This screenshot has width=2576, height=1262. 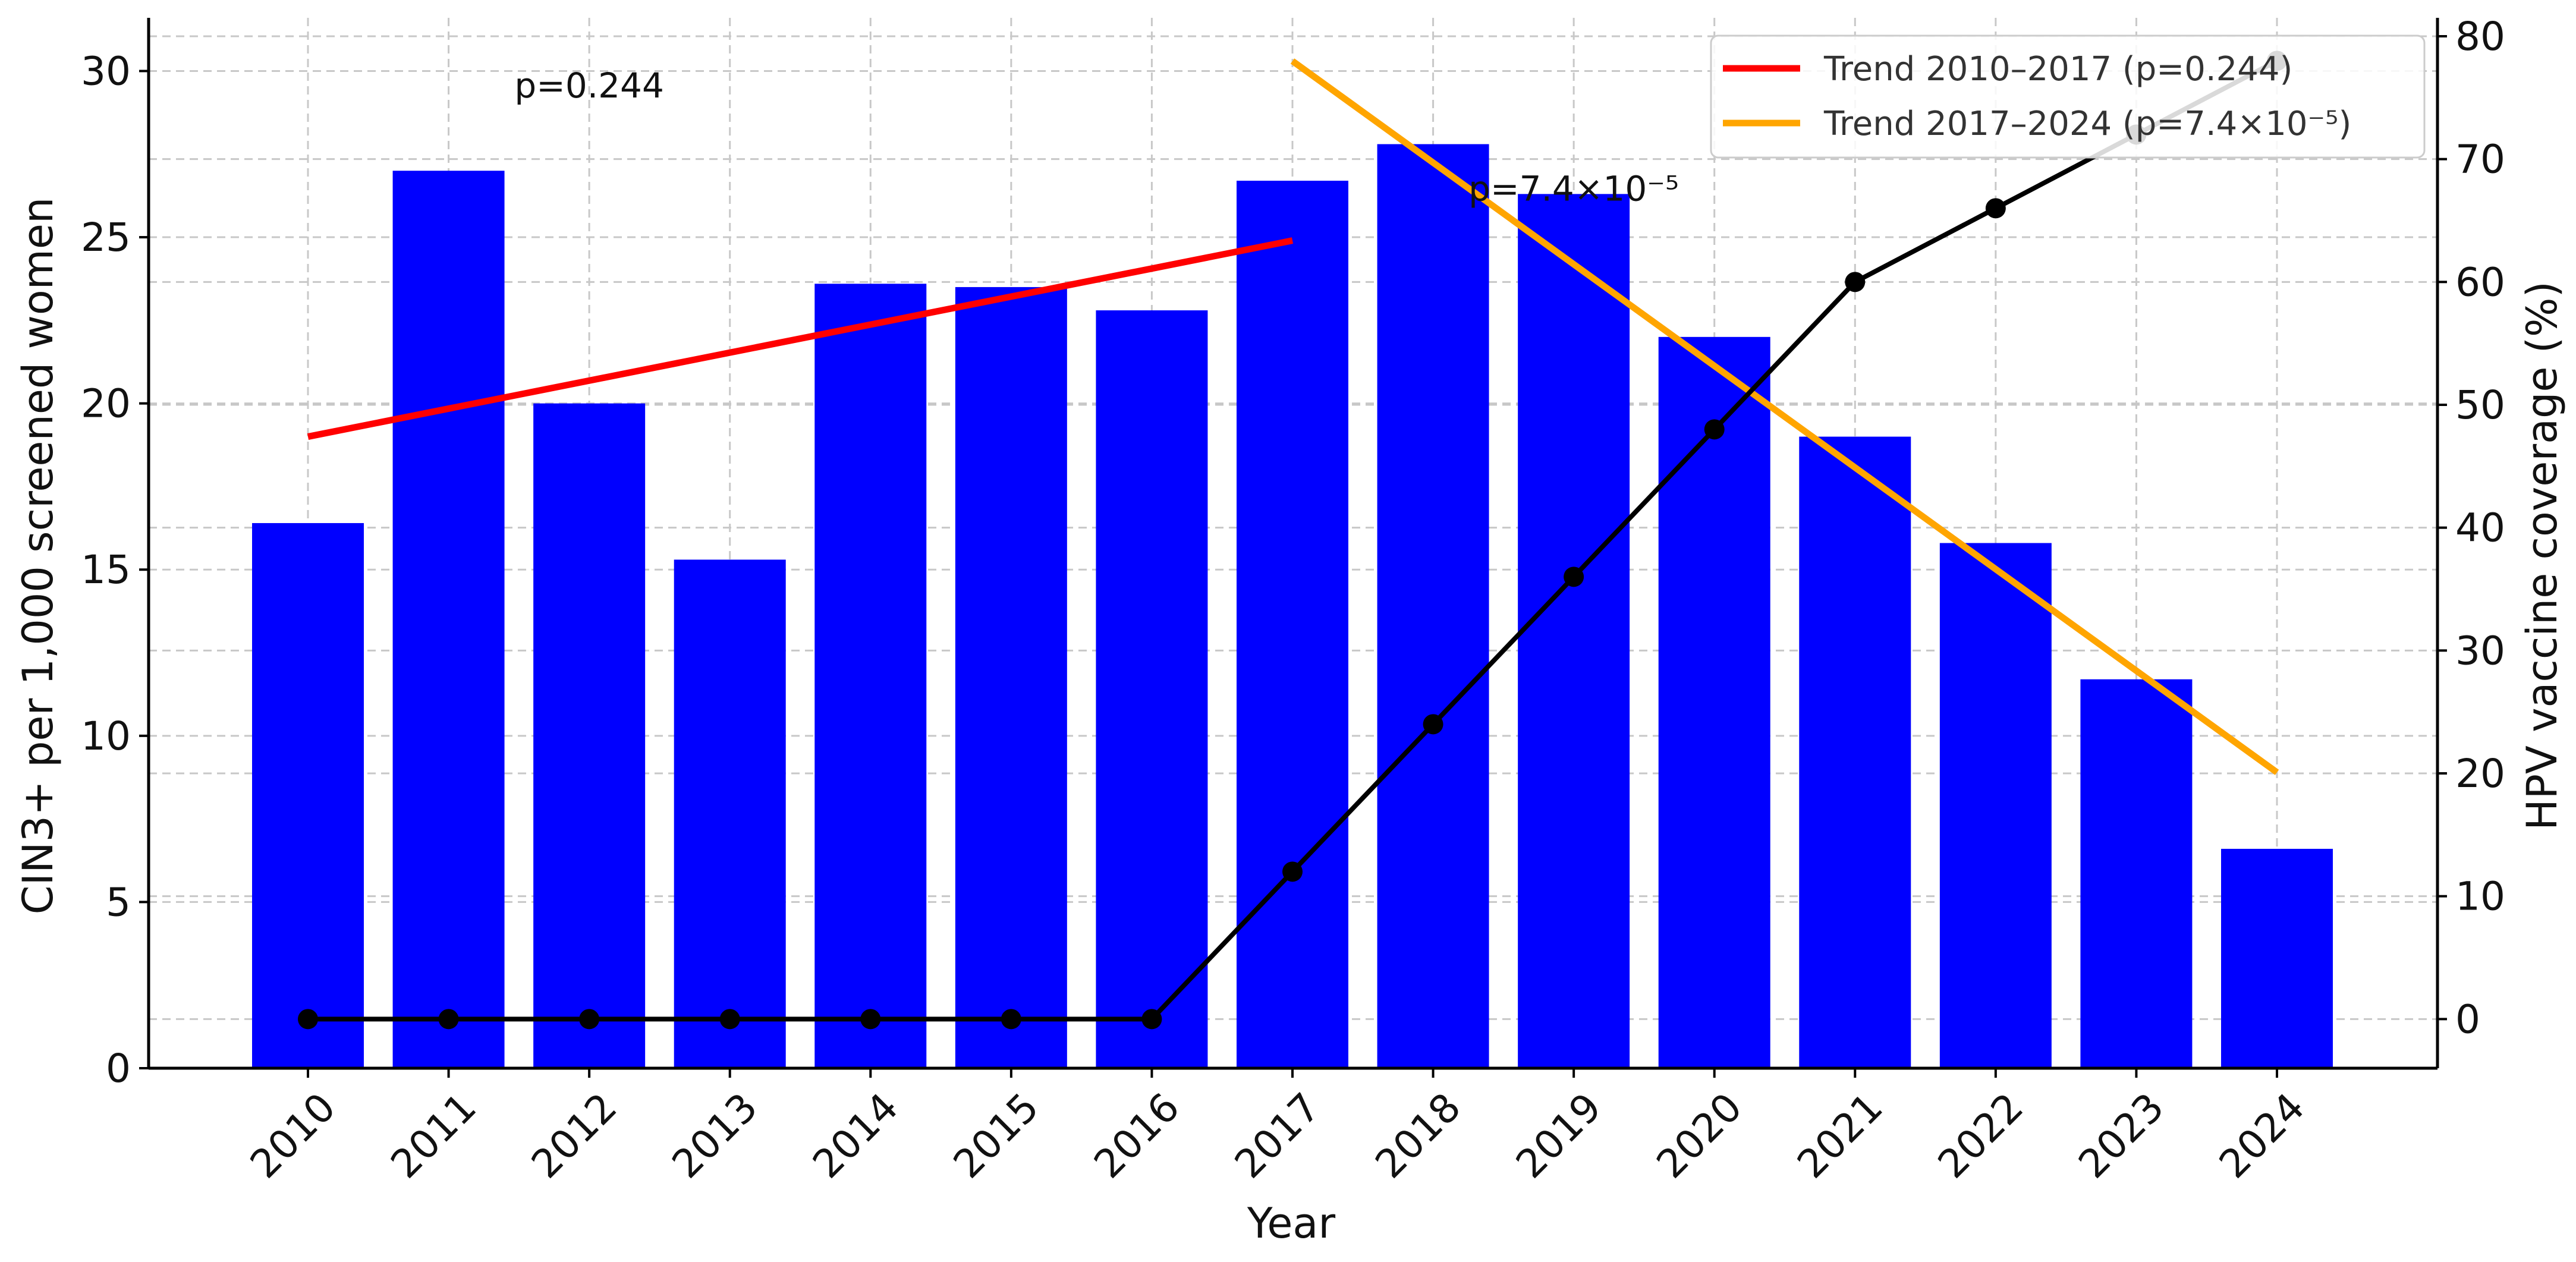 I want to click on coverage-point-2020, so click(x=1714, y=429).